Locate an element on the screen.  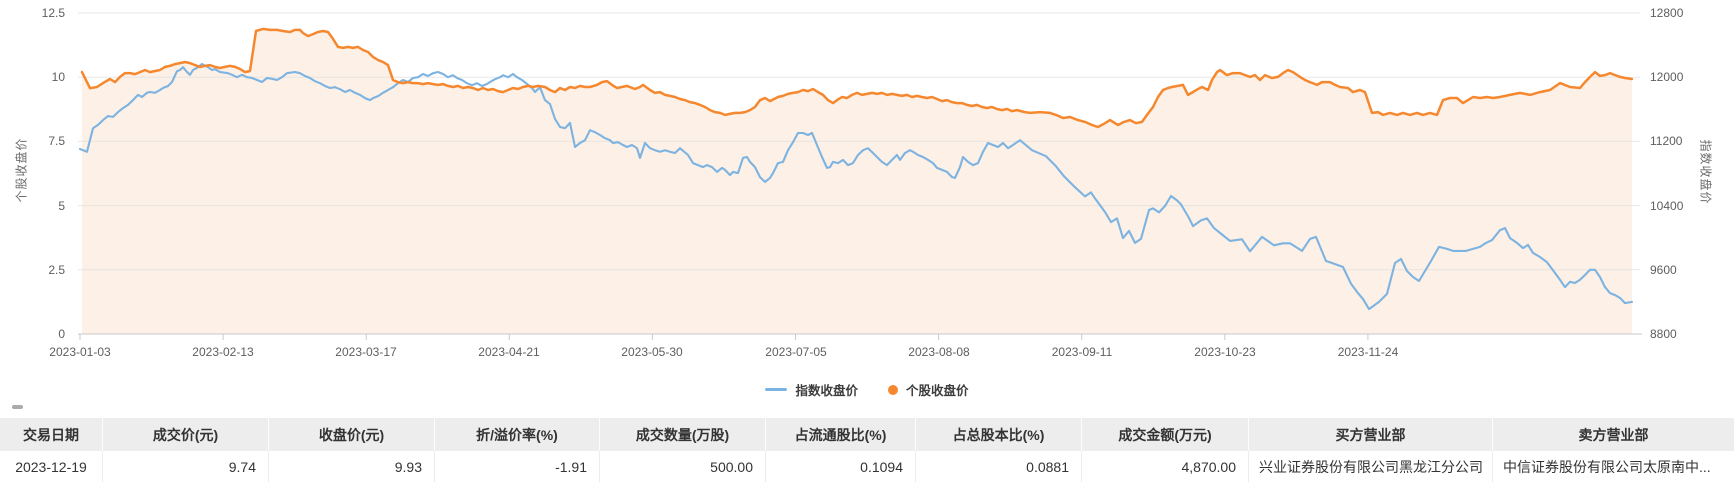
table-cell: 500.00 is located at coordinates (683, 466).